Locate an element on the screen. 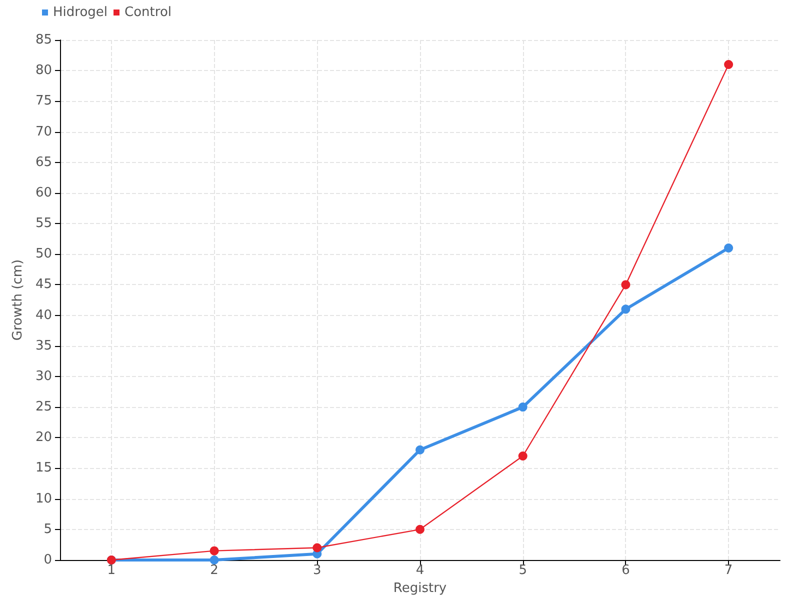  y-tick-label: 75 is located at coordinates (43, 101).